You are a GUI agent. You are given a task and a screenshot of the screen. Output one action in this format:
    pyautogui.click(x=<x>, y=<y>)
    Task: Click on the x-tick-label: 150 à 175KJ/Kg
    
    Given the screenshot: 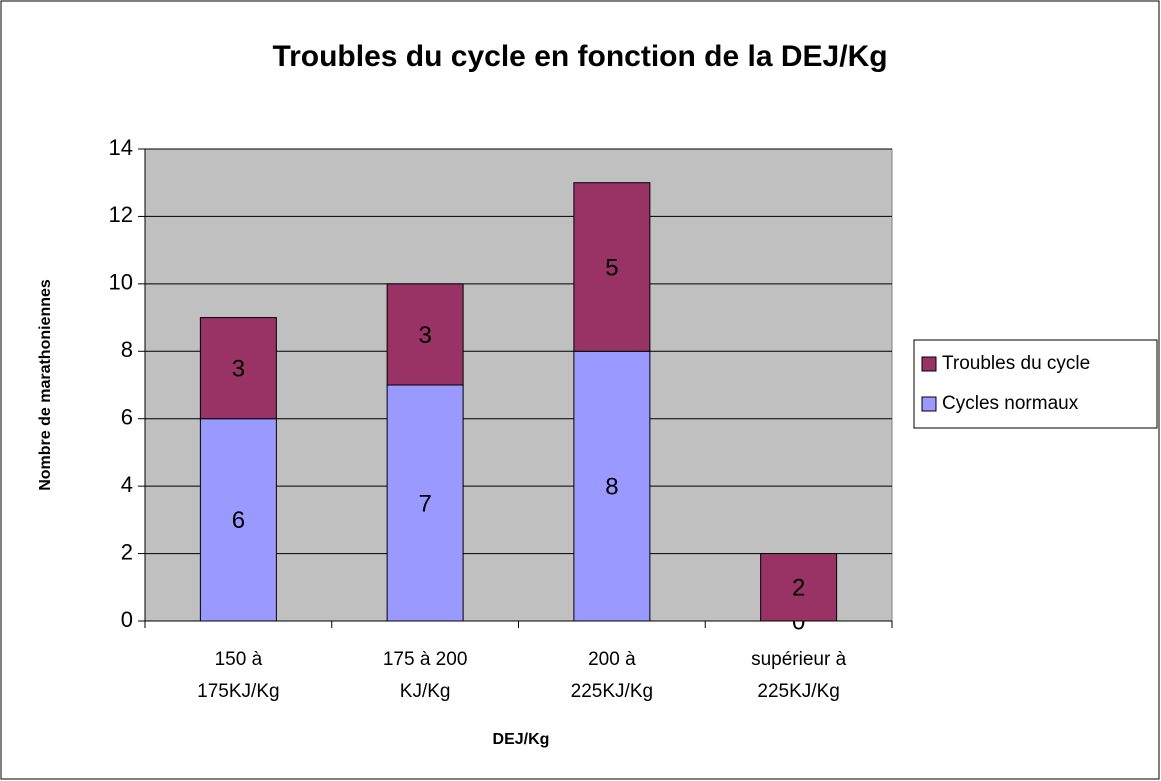 What is the action you would take?
    pyautogui.click(x=238, y=675)
    